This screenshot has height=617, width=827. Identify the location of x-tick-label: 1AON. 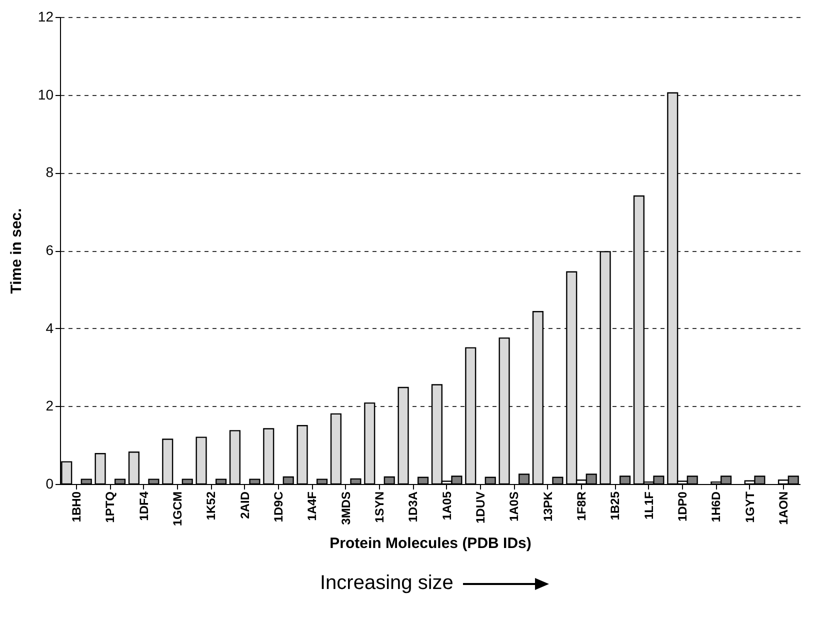
(783, 508).